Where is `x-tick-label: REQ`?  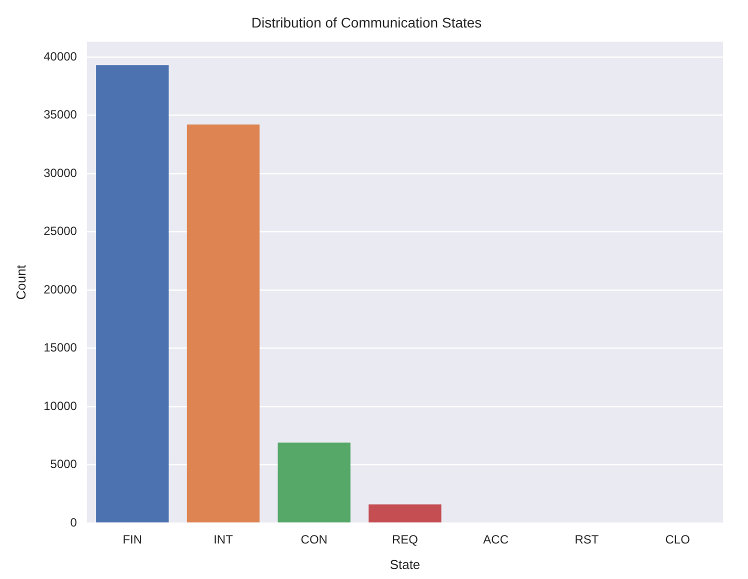
x-tick-label: REQ is located at coordinates (405, 539).